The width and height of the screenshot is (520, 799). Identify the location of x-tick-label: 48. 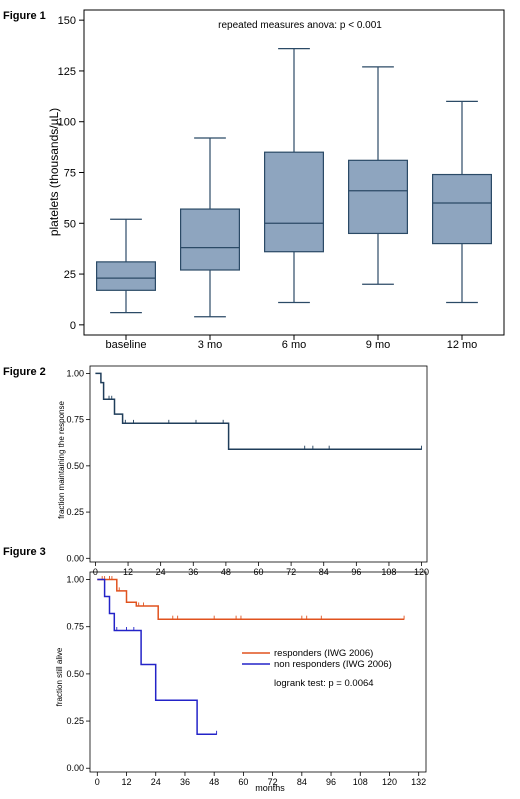
(214, 782).